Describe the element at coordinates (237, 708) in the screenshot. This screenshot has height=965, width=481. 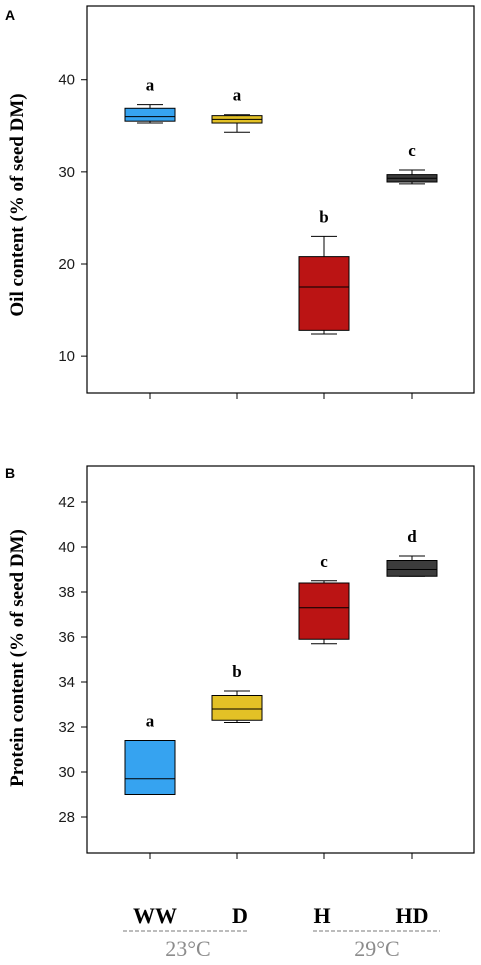
I see `panel-b-box-d-iqr-rect` at that location.